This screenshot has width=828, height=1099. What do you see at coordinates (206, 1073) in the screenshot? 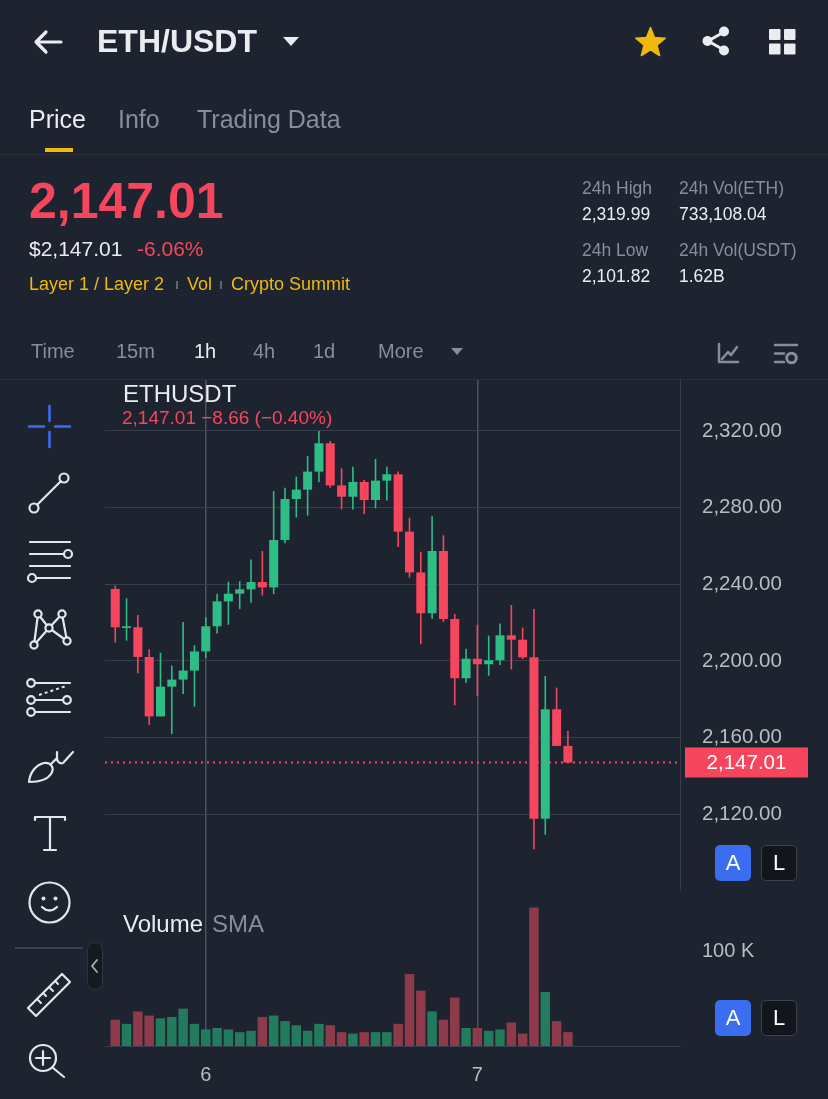
I see `x-tick-label: 6` at bounding box center [206, 1073].